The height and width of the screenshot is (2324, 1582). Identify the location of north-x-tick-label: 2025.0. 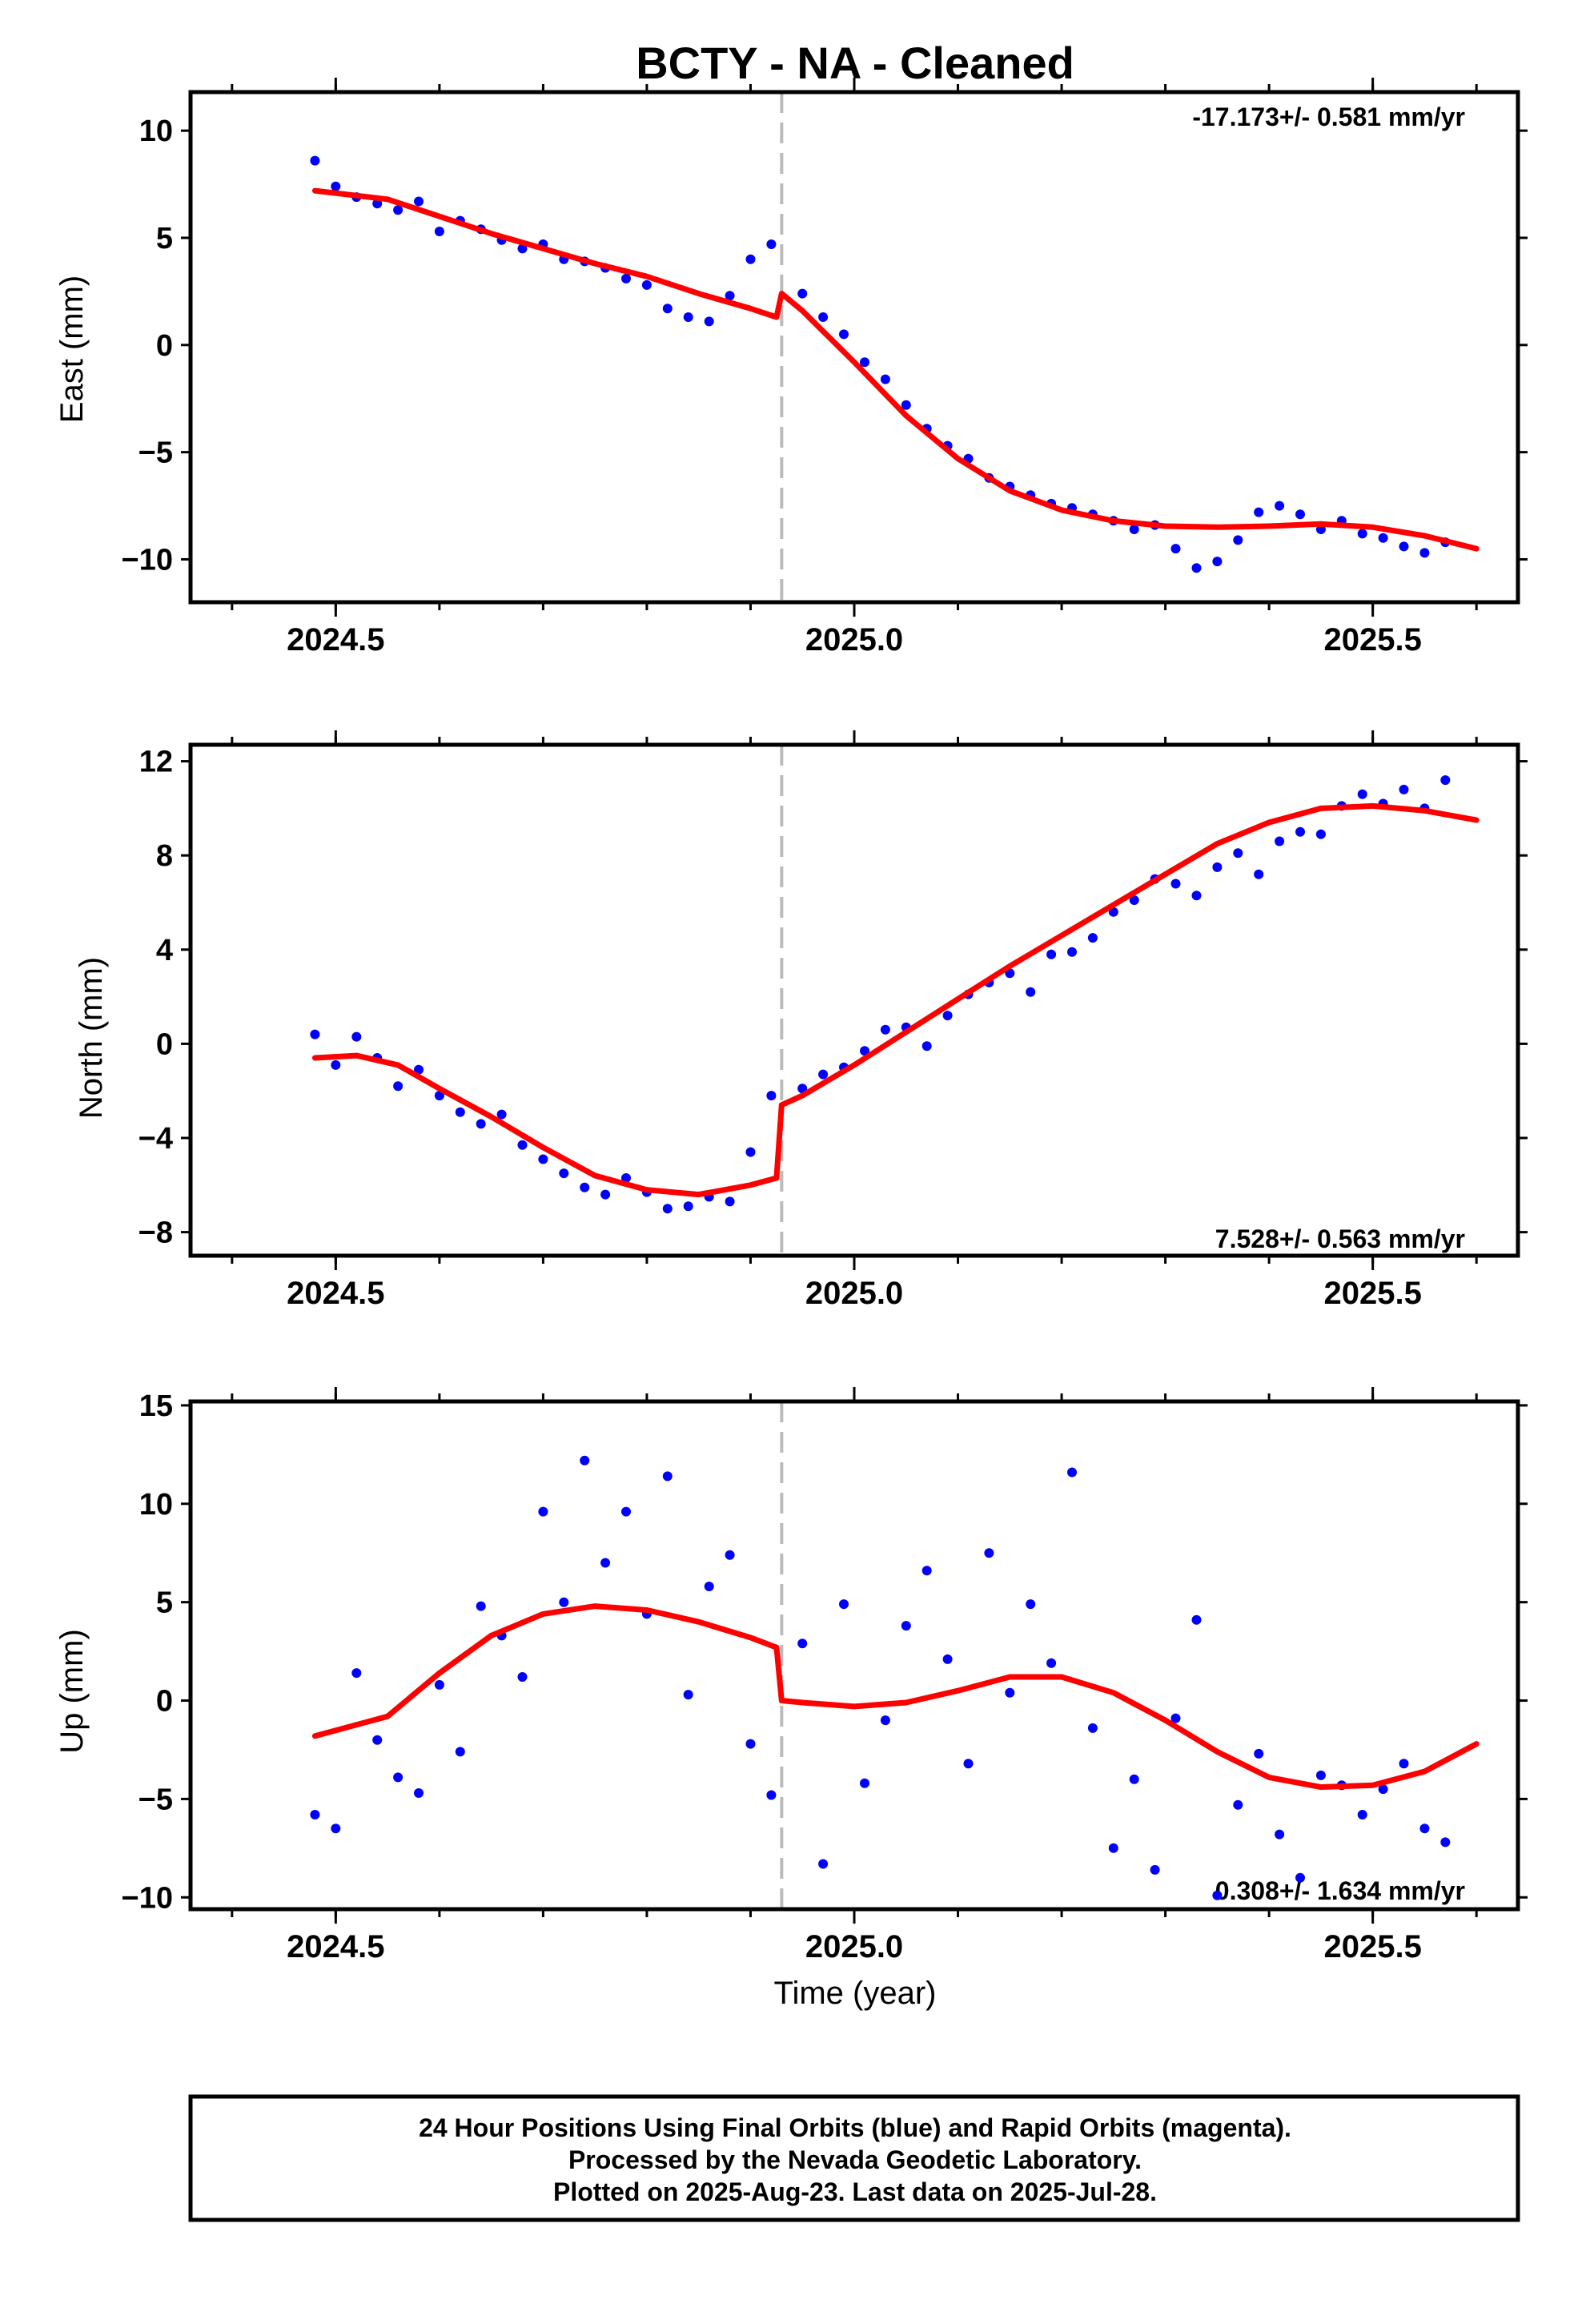
(854, 1294).